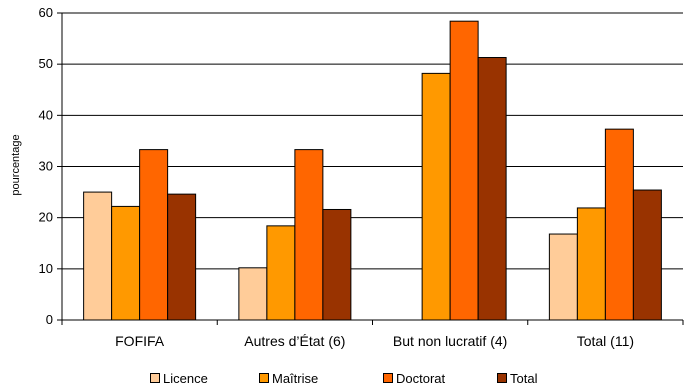 This screenshot has width=692, height=390. Describe the element at coordinates (294, 341) in the screenshot. I see `x-tick-label: Autres d’État (6)` at that location.